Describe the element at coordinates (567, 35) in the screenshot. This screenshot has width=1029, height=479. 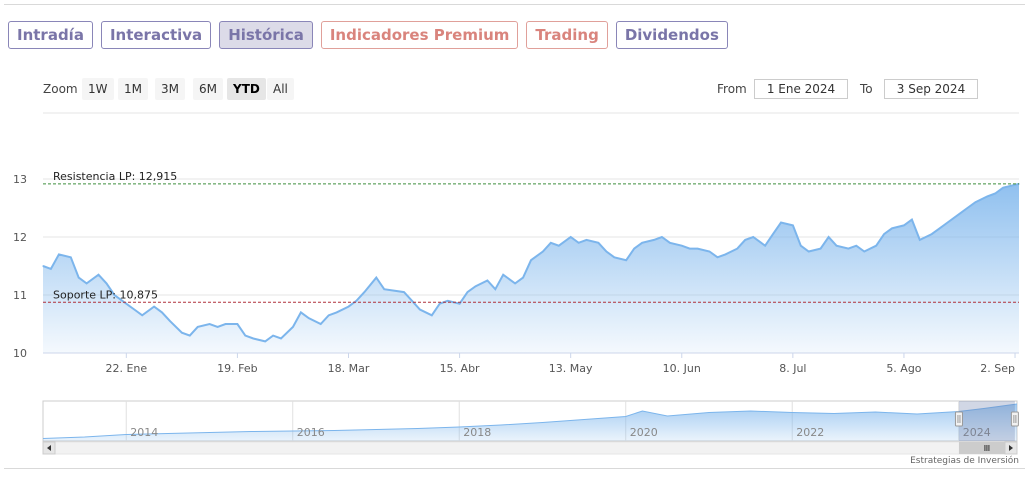
I see `tab-trading: Trading` at that location.